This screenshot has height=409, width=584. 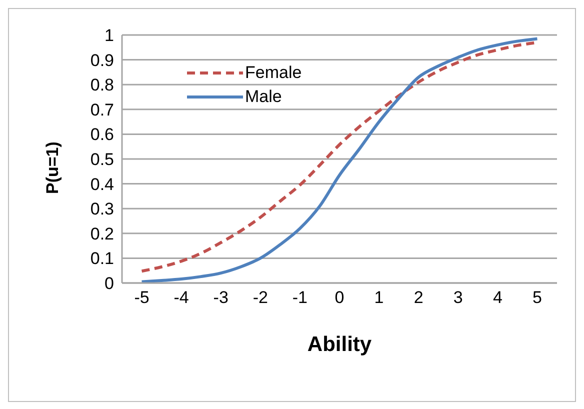 I want to click on x-tick-label: 2, so click(x=419, y=298).